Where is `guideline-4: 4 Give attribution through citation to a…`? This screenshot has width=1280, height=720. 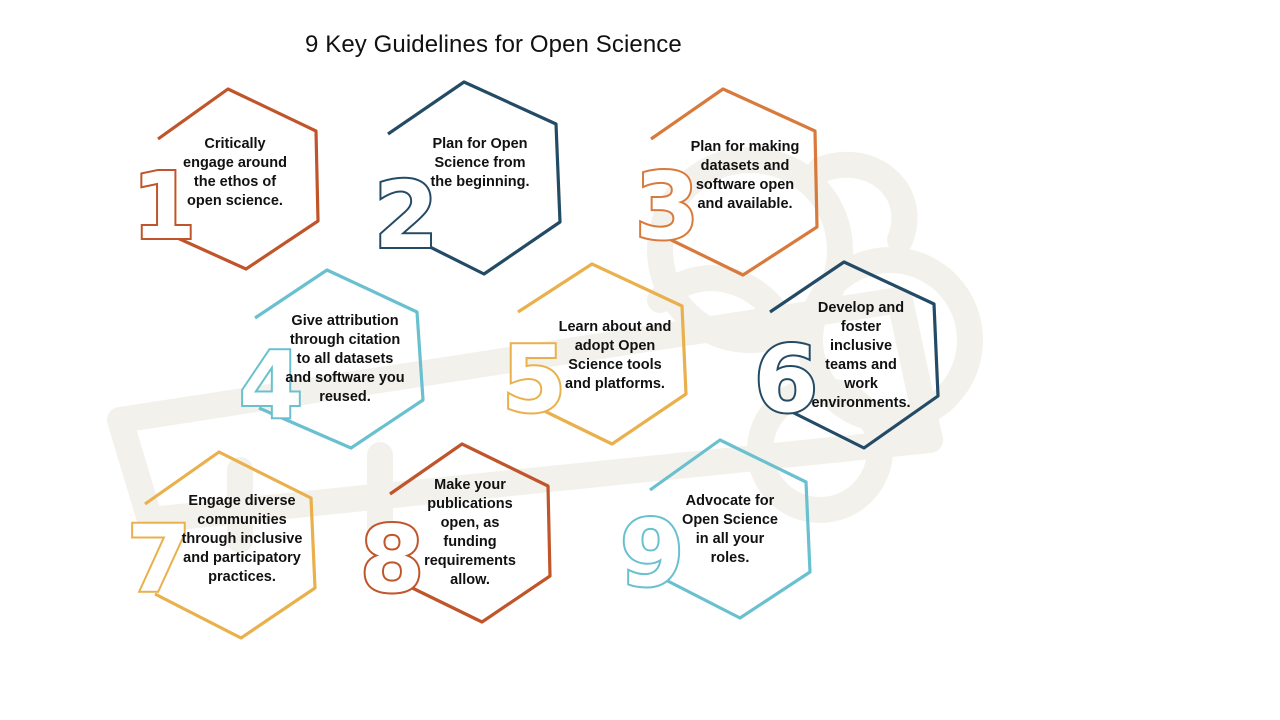 guideline-4: 4 Give attribution through citation to a… is located at coordinates (335, 361).